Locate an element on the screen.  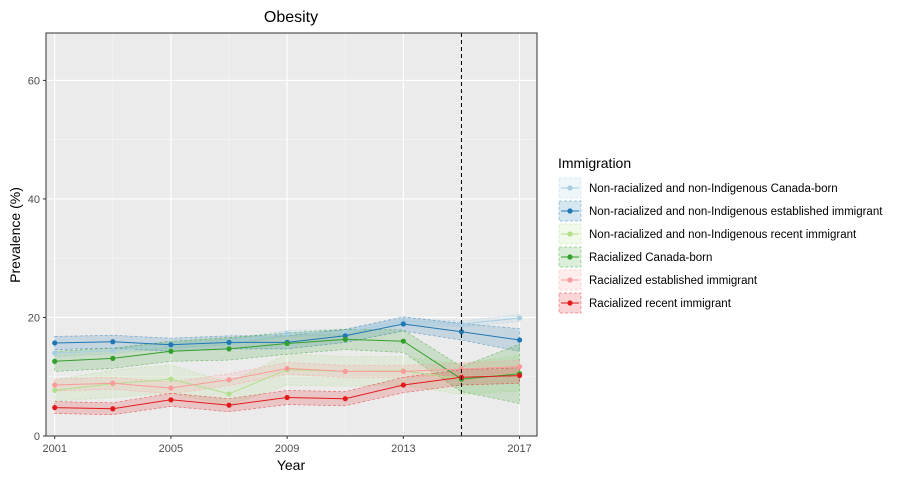
legend-item: Racialized Canada-born is located at coordinates (635, 257).